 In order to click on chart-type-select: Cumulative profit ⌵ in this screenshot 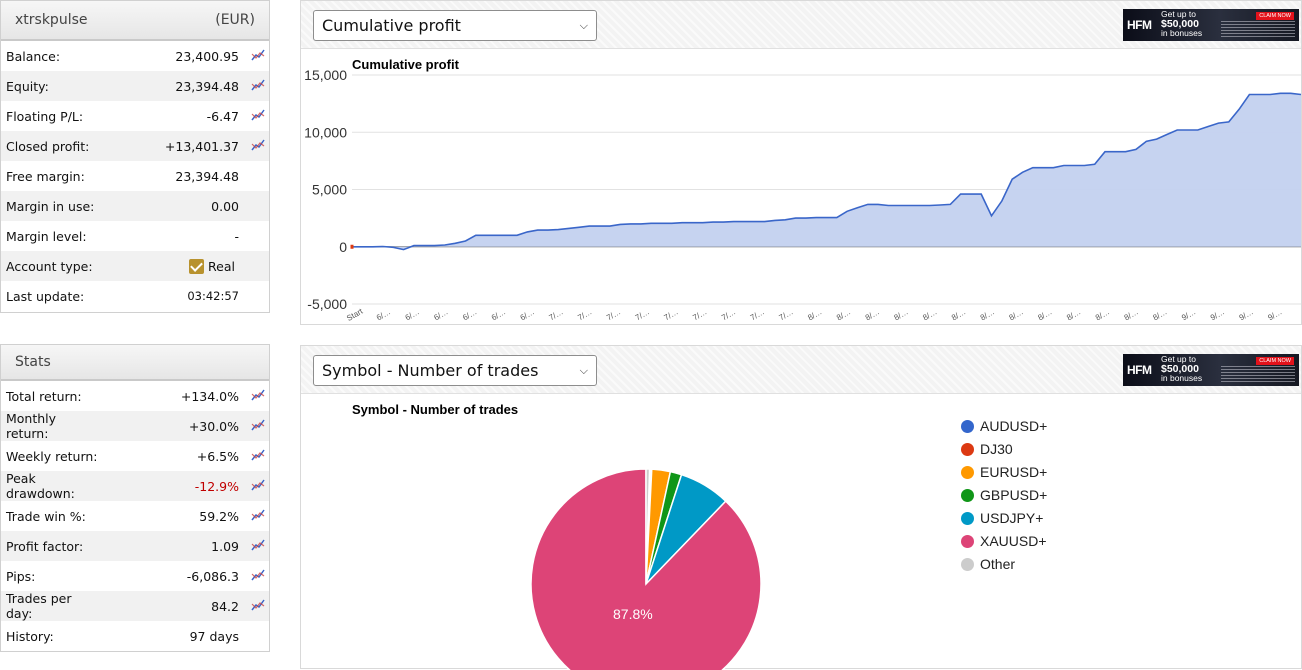, I will do `click(455, 25)`.